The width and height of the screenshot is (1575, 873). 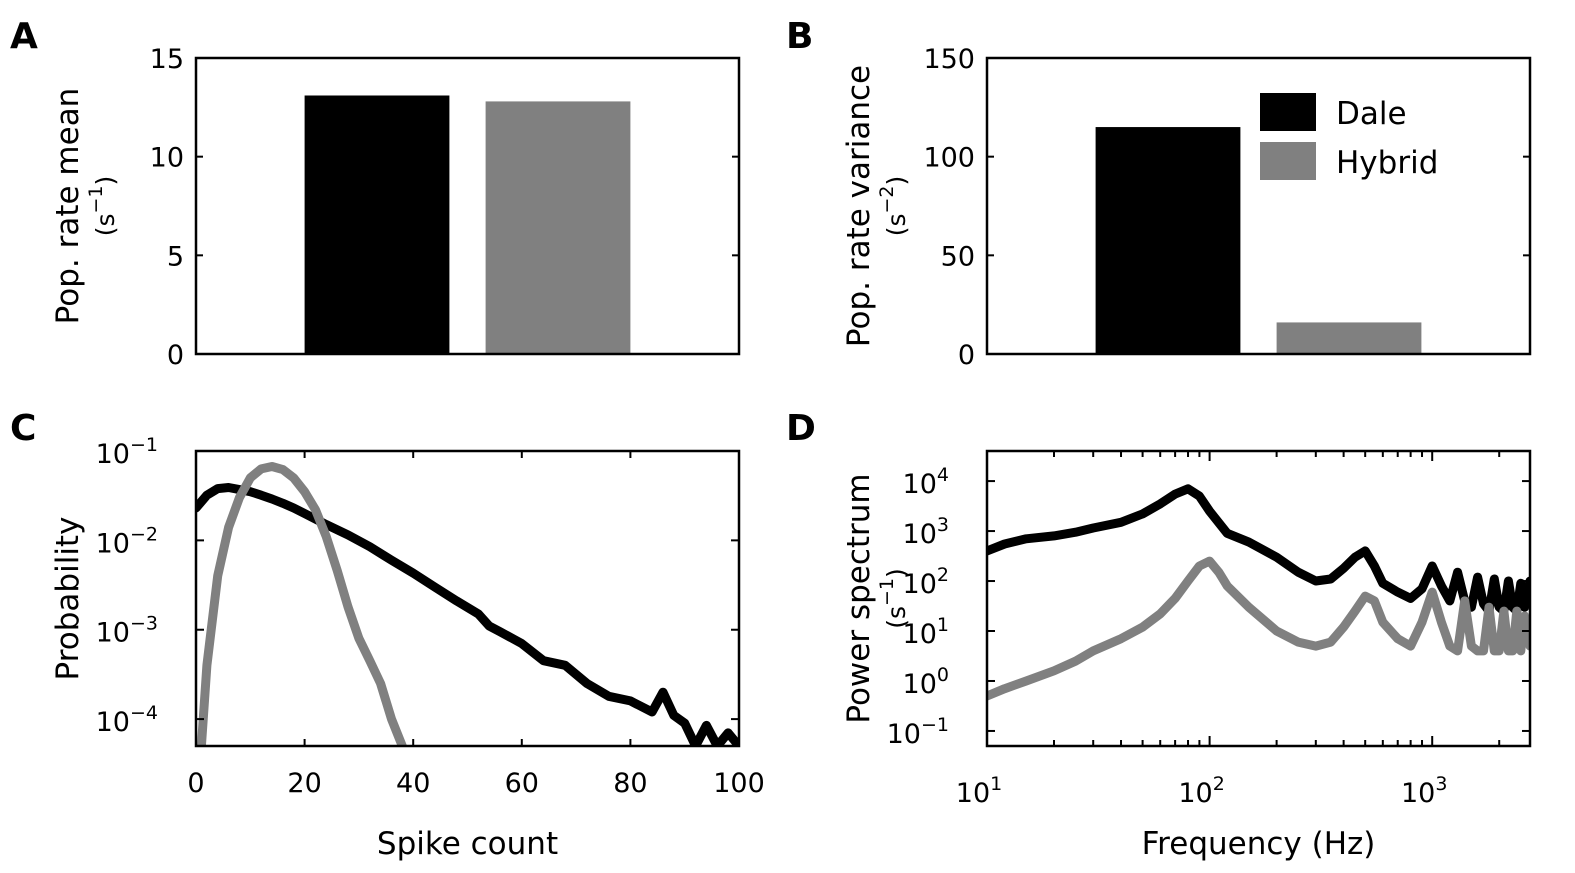 I want to click on y-axis-title: Pop. rate variance, so click(x=859, y=206).